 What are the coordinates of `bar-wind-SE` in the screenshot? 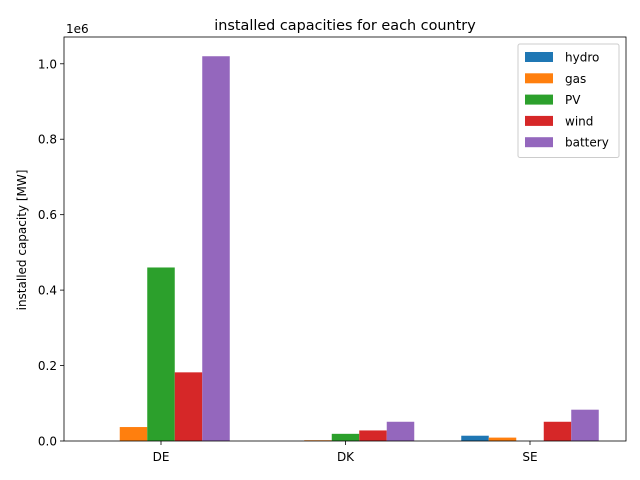 It's located at (557, 431).